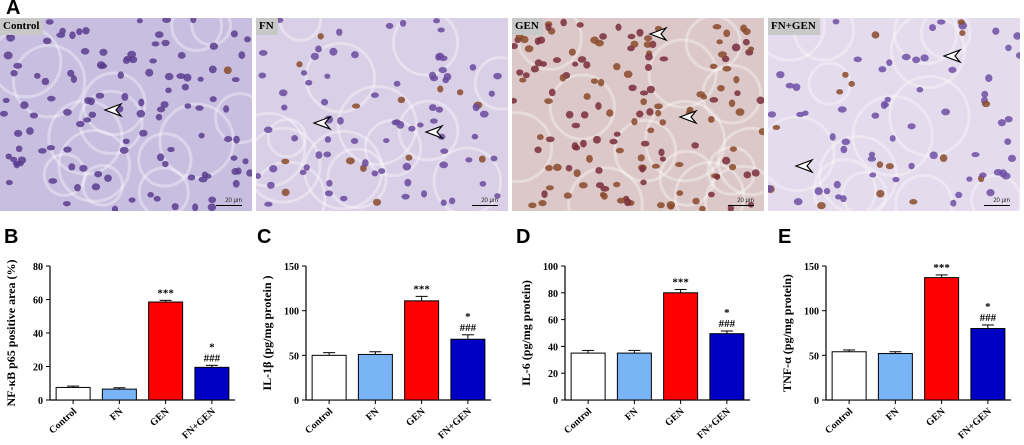 The height and width of the screenshot is (445, 1024). I want to click on bar-fn-gen, so click(988, 364).